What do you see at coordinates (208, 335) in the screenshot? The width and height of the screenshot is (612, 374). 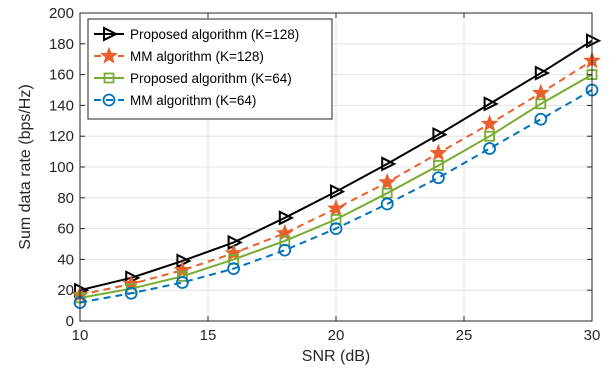 I see `x-tick-label: 15` at bounding box center [208, 335].